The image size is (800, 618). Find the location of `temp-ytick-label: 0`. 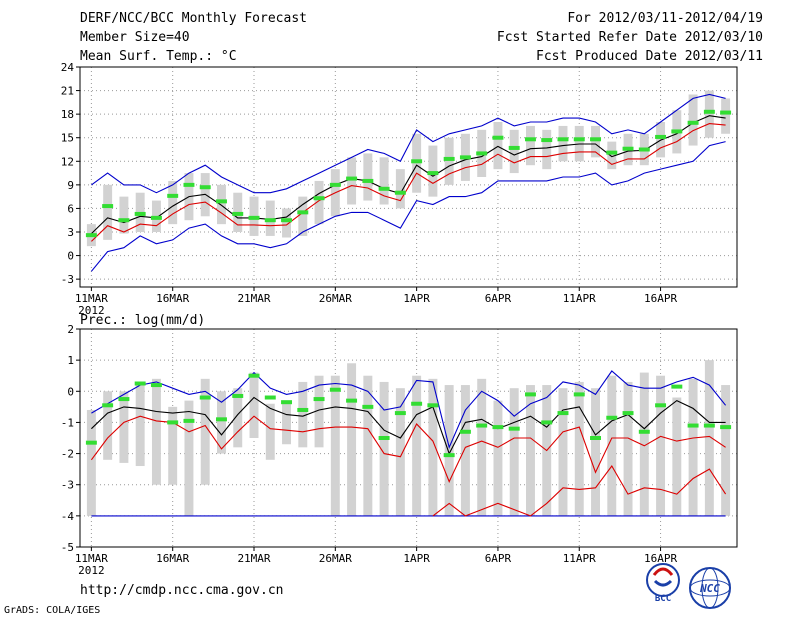

temp-ytick-label: 0 is located at coordinates (70, 256).